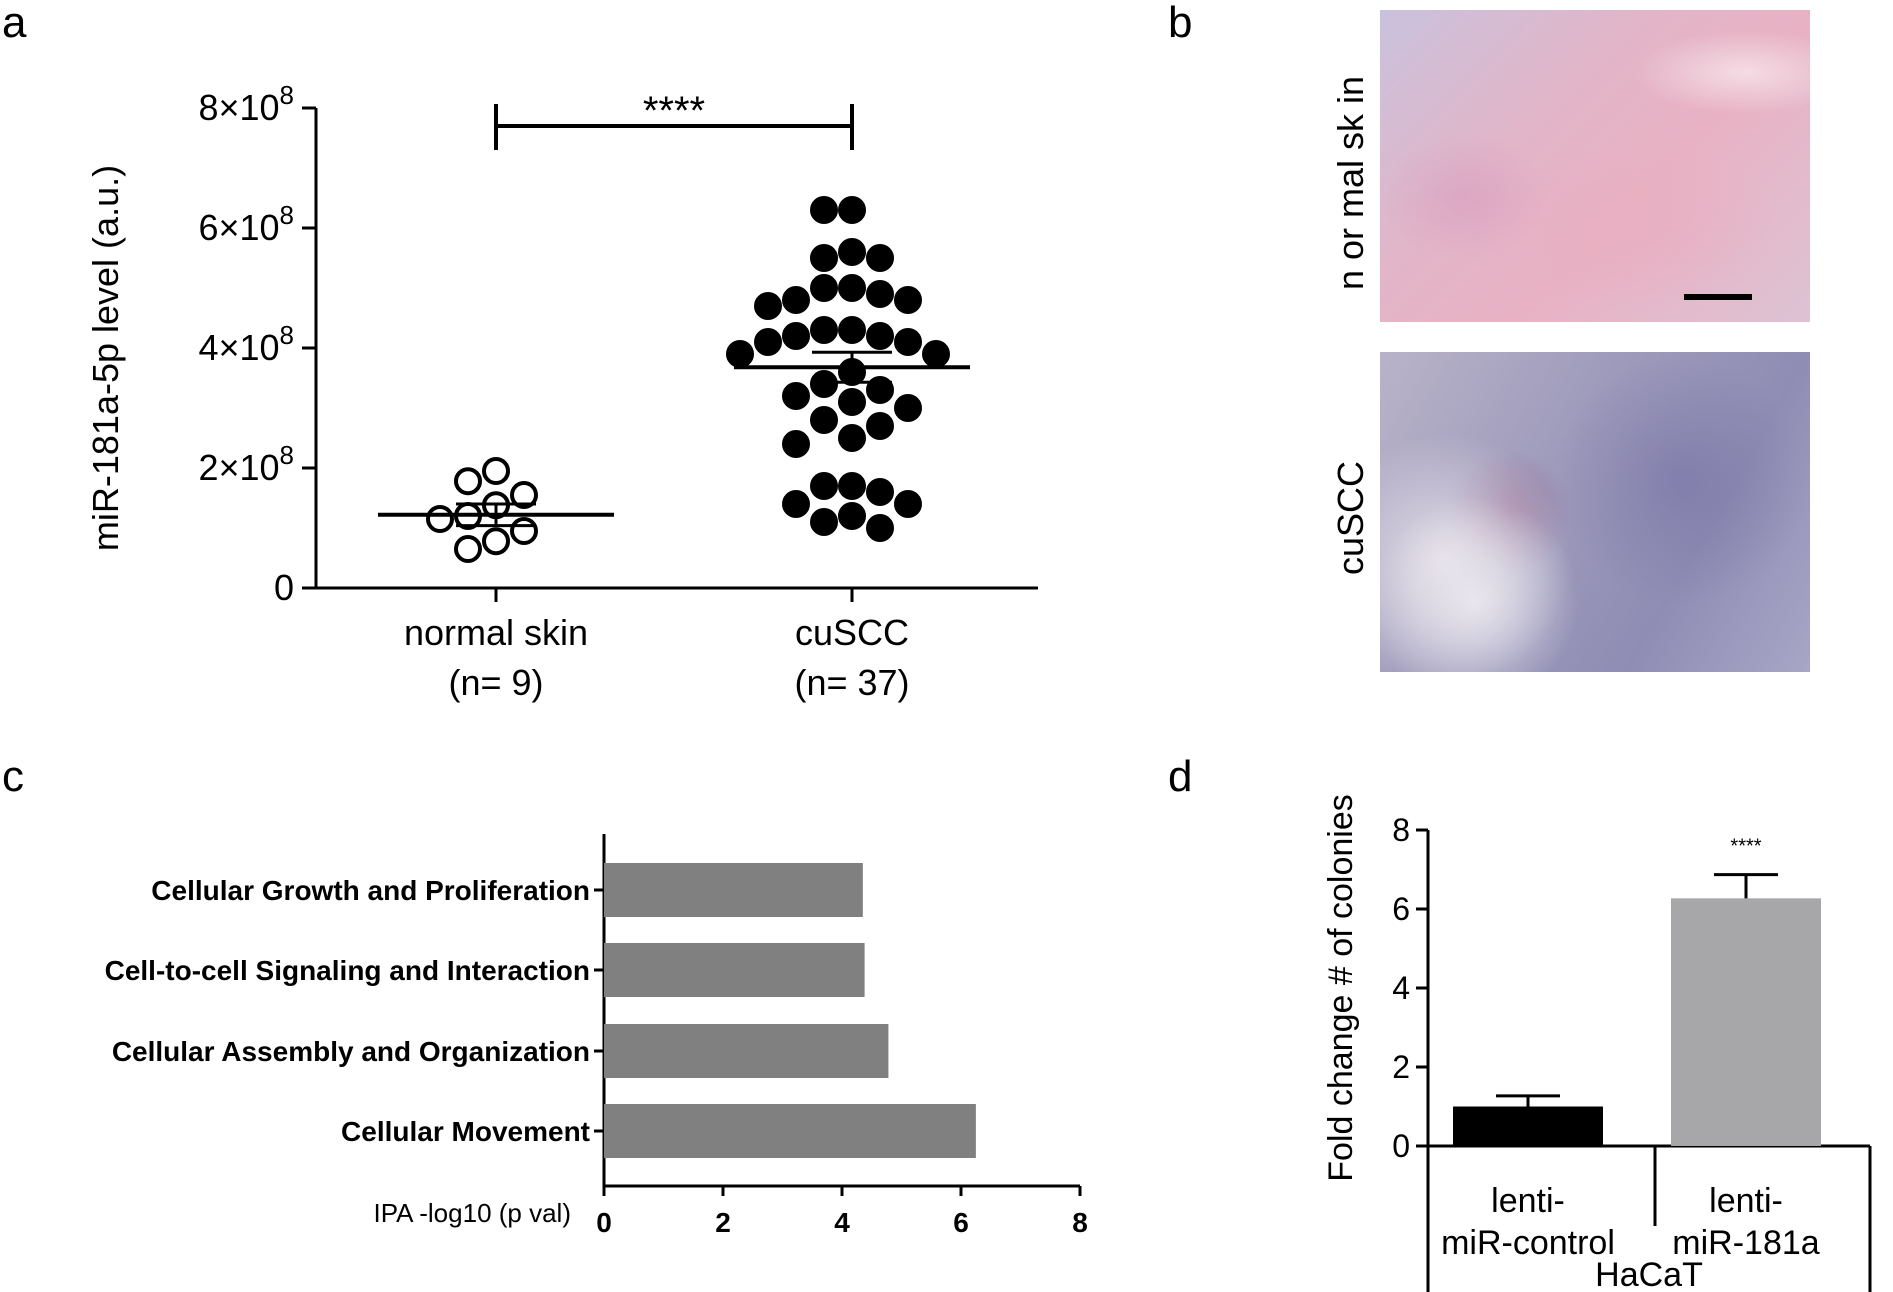 The width and height of the screenshot is (1893, 1292). Describe the element at coordinates (1745, 847) in the screenshot. I see `significance-label-d: ****` at that location.